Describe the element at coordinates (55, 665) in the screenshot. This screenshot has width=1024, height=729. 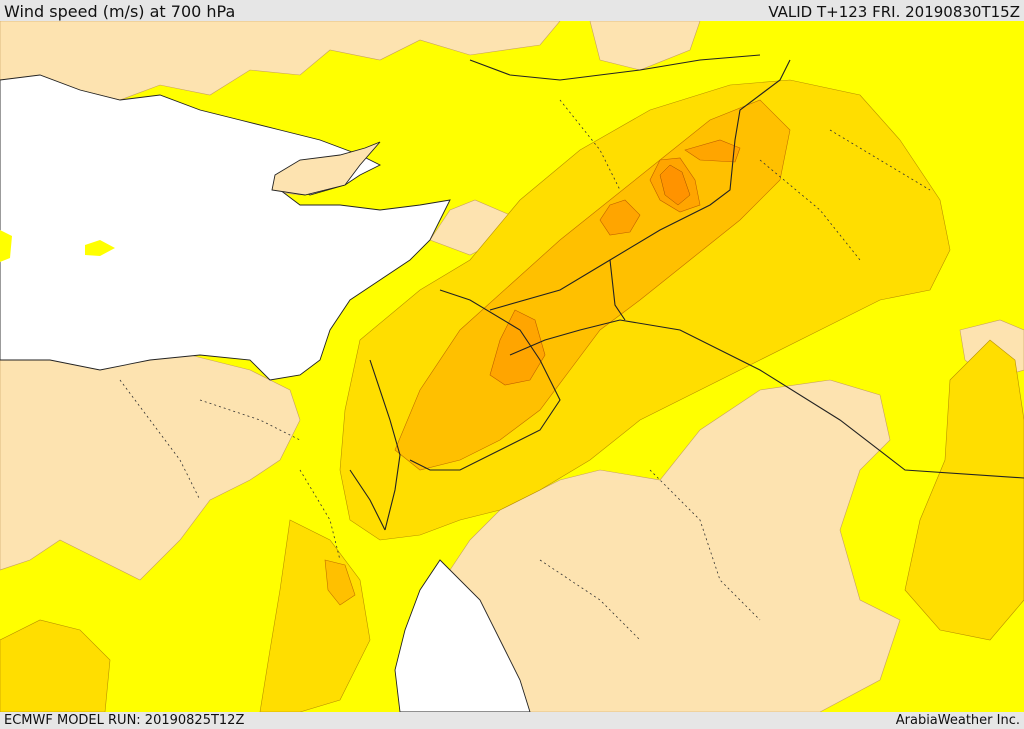
I see `band2-southwest` at that location.